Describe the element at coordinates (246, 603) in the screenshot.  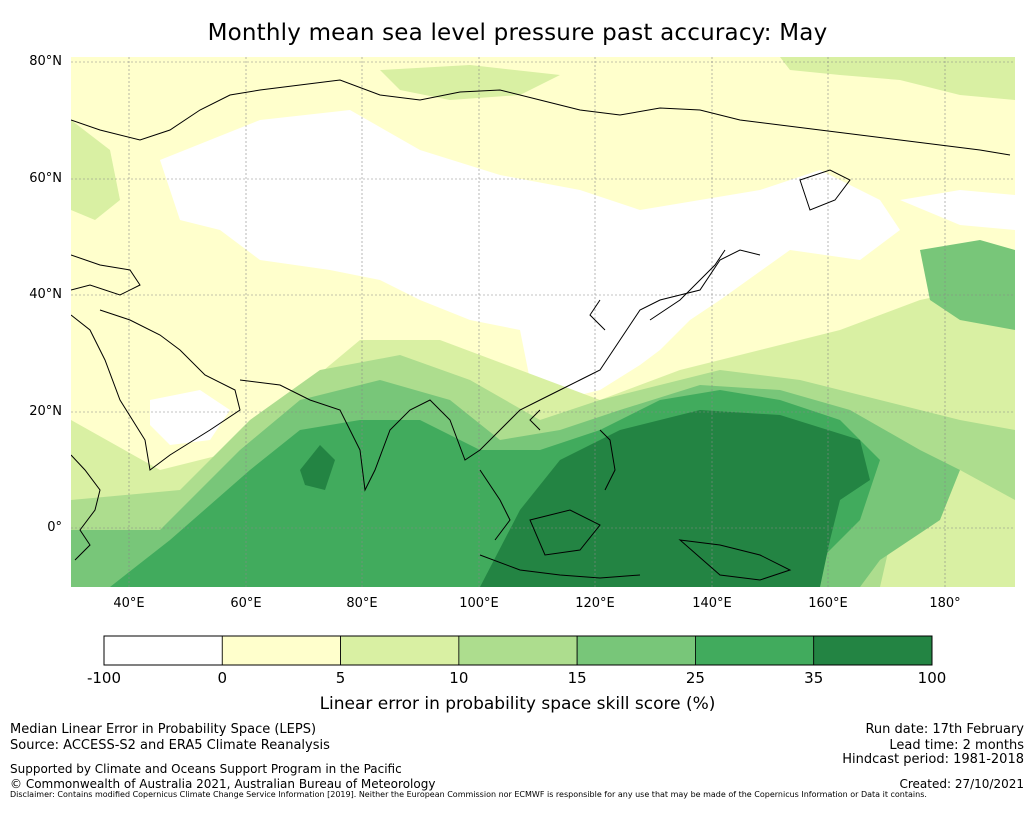
I see `lon-label-60e: 60°E` at that location.